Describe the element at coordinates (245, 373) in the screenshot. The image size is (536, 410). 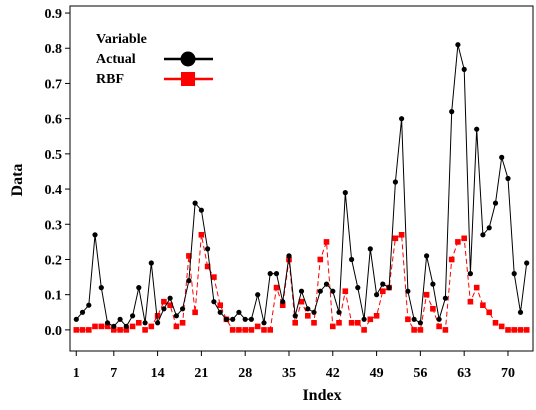
I see `x-tick-label: 28` at that location.